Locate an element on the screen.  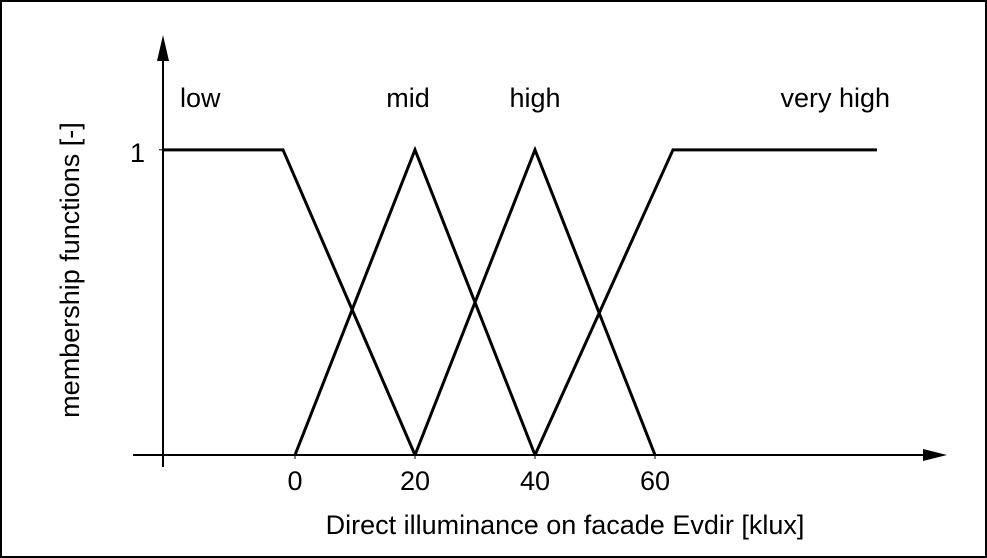
x-tick-label: 0 is located at coordinates (294, 481).